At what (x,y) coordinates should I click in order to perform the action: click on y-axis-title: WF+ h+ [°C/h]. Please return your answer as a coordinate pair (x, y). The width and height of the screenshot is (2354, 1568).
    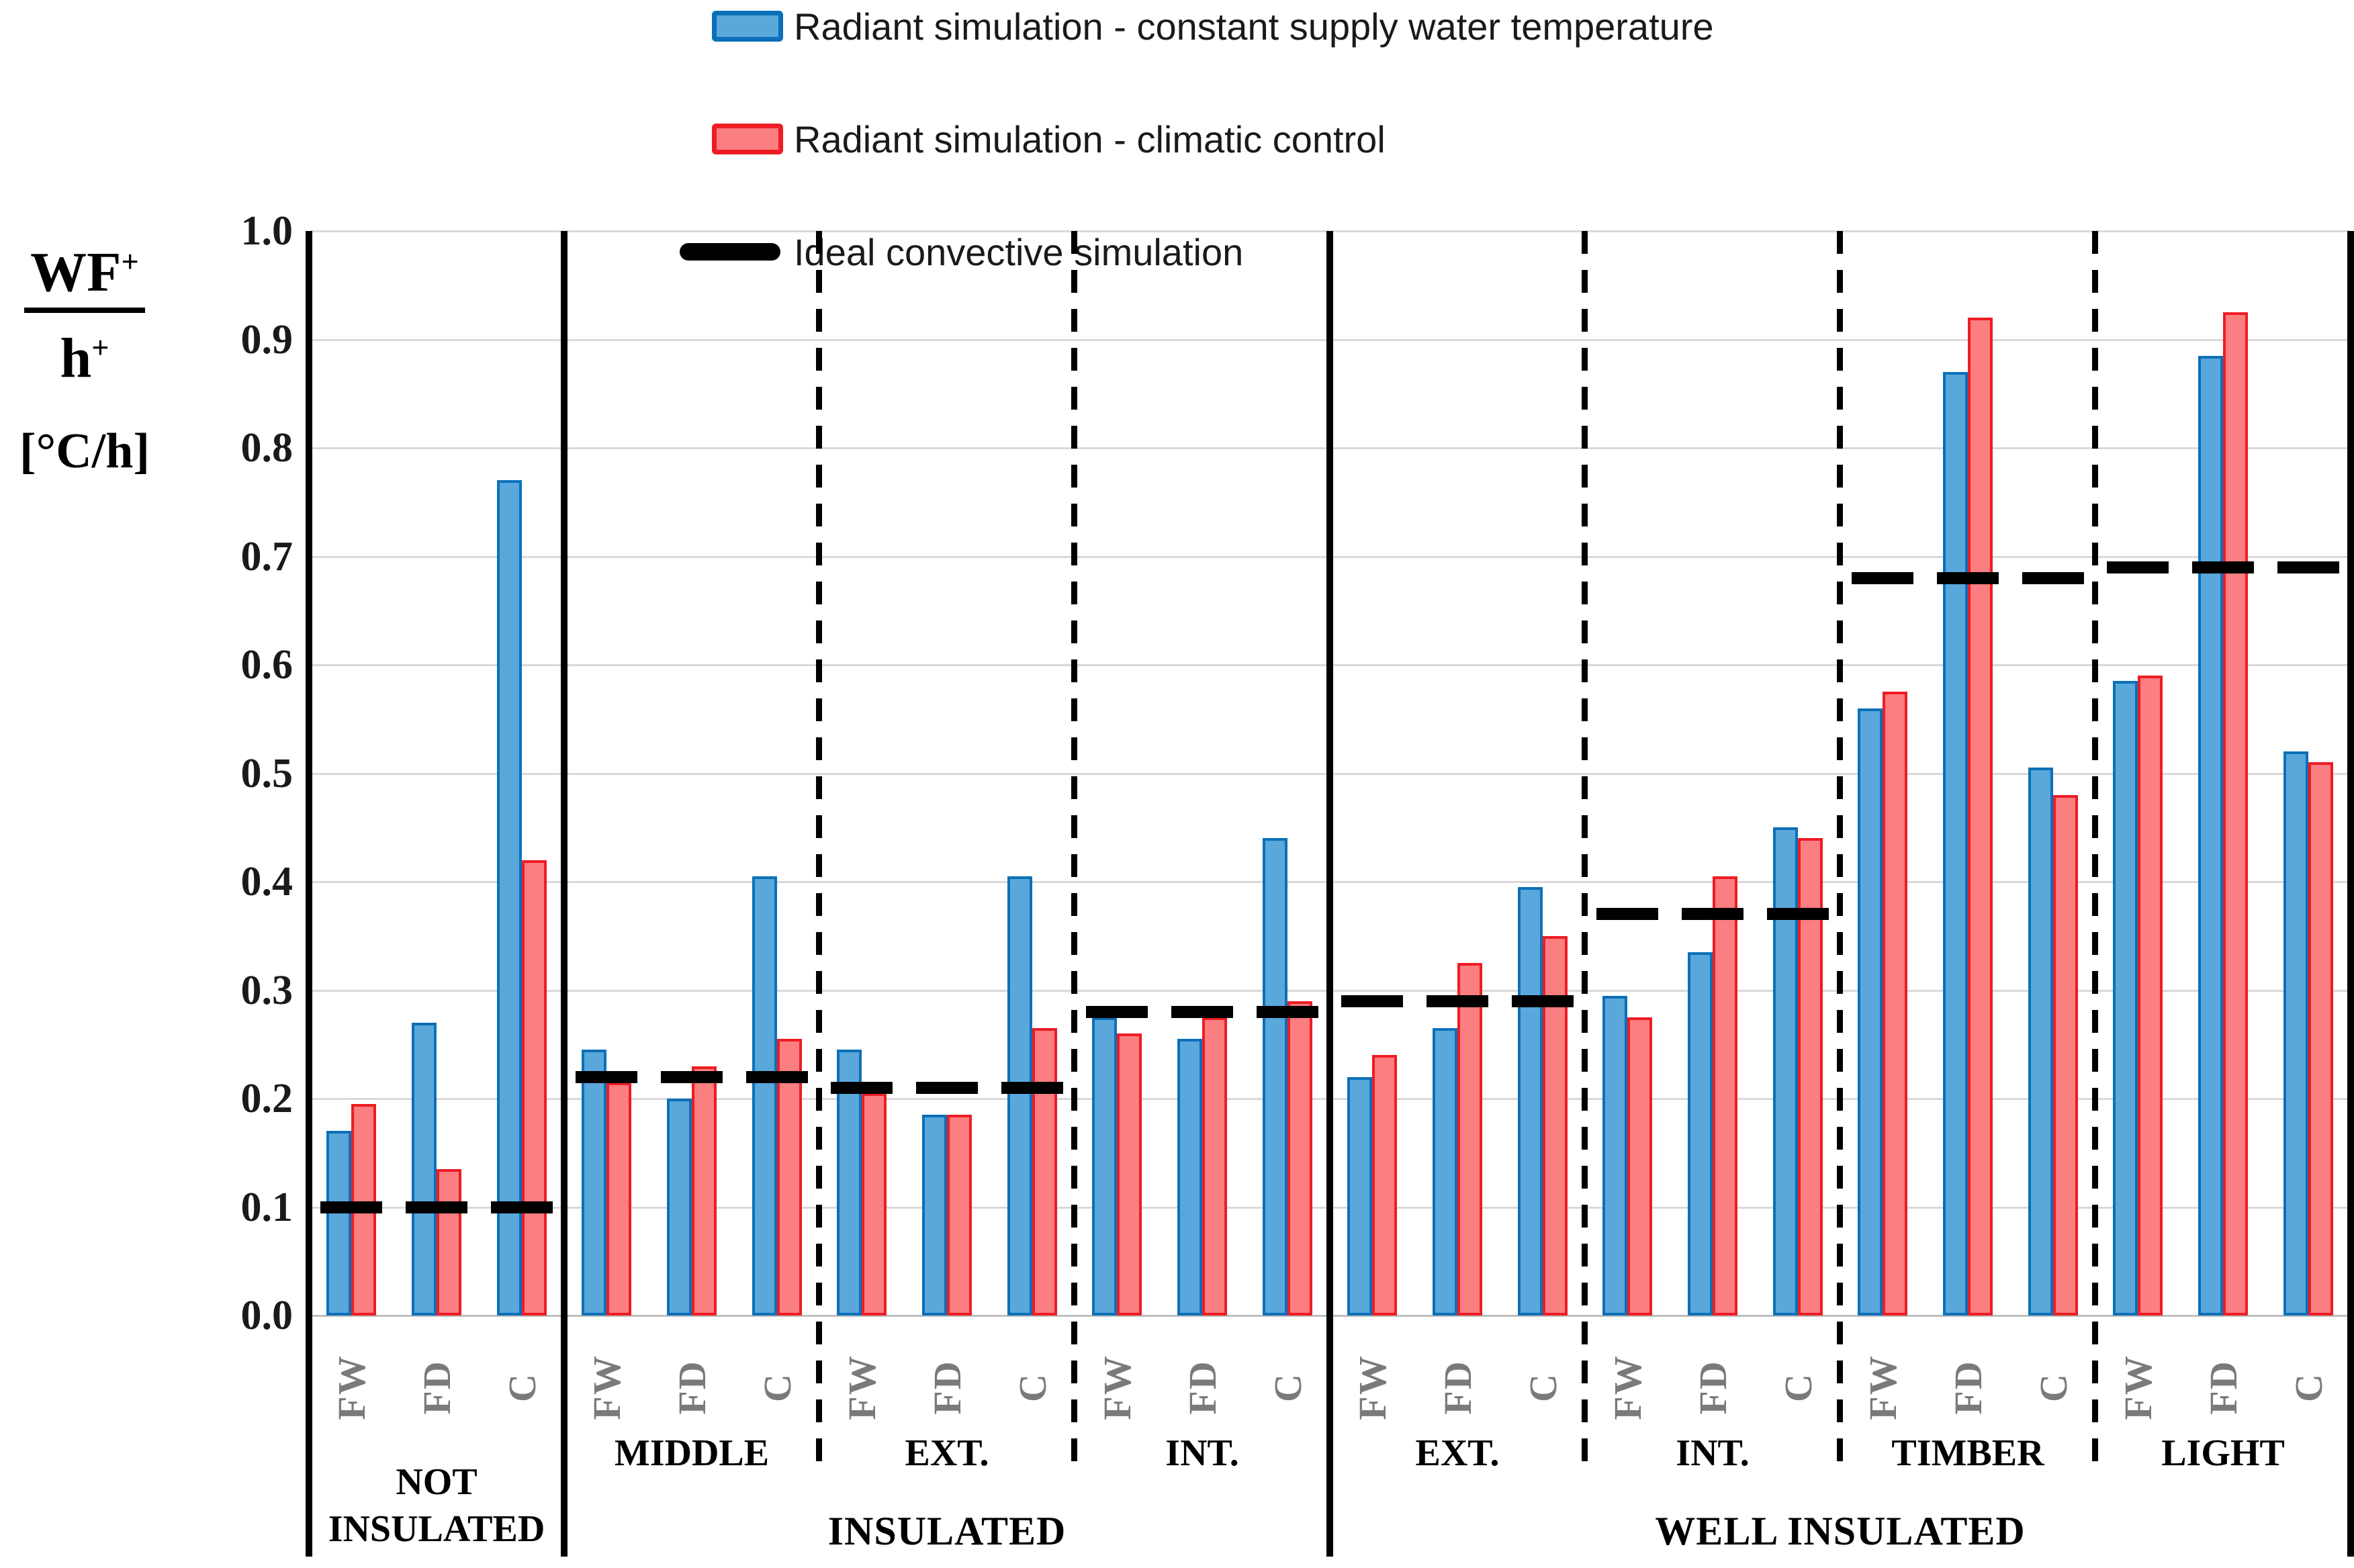
    Looking at the image, I should click on (85, 356).